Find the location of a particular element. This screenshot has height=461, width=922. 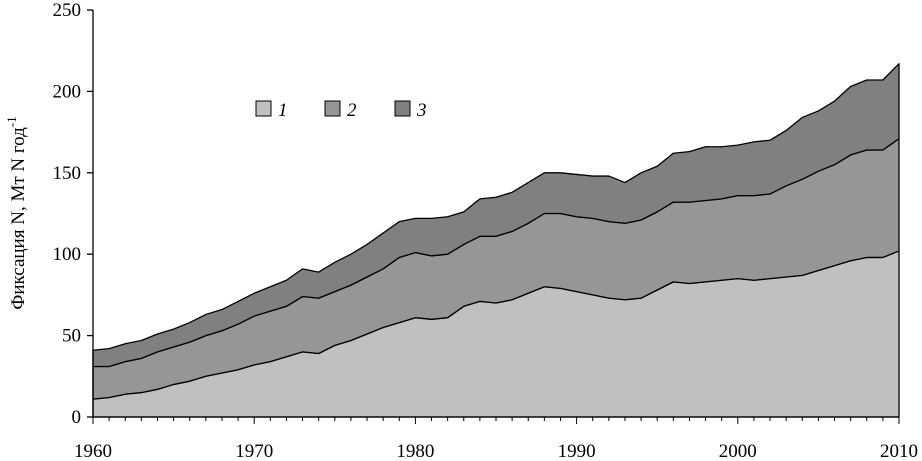

legend-label-1: 1 is located at coordinates (283, 110).